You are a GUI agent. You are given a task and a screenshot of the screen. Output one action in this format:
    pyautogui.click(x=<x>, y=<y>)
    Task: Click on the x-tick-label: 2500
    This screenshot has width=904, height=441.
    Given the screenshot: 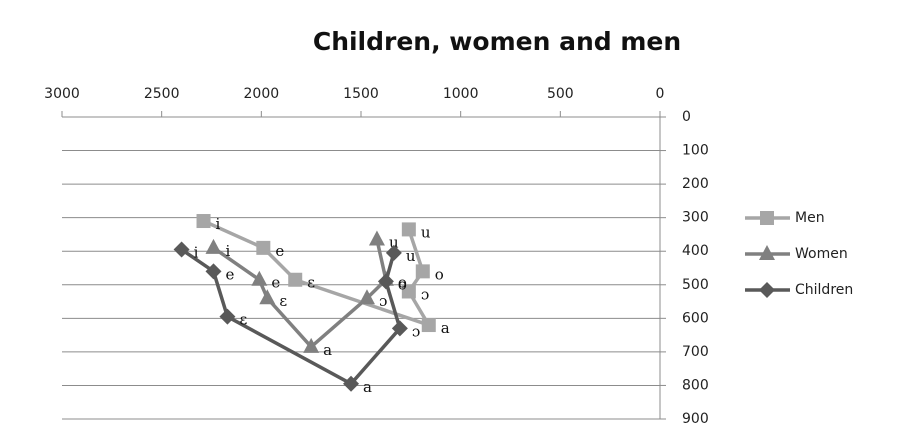 What is the action you would take?
    pyautogui.click(x=162, y=94)
    